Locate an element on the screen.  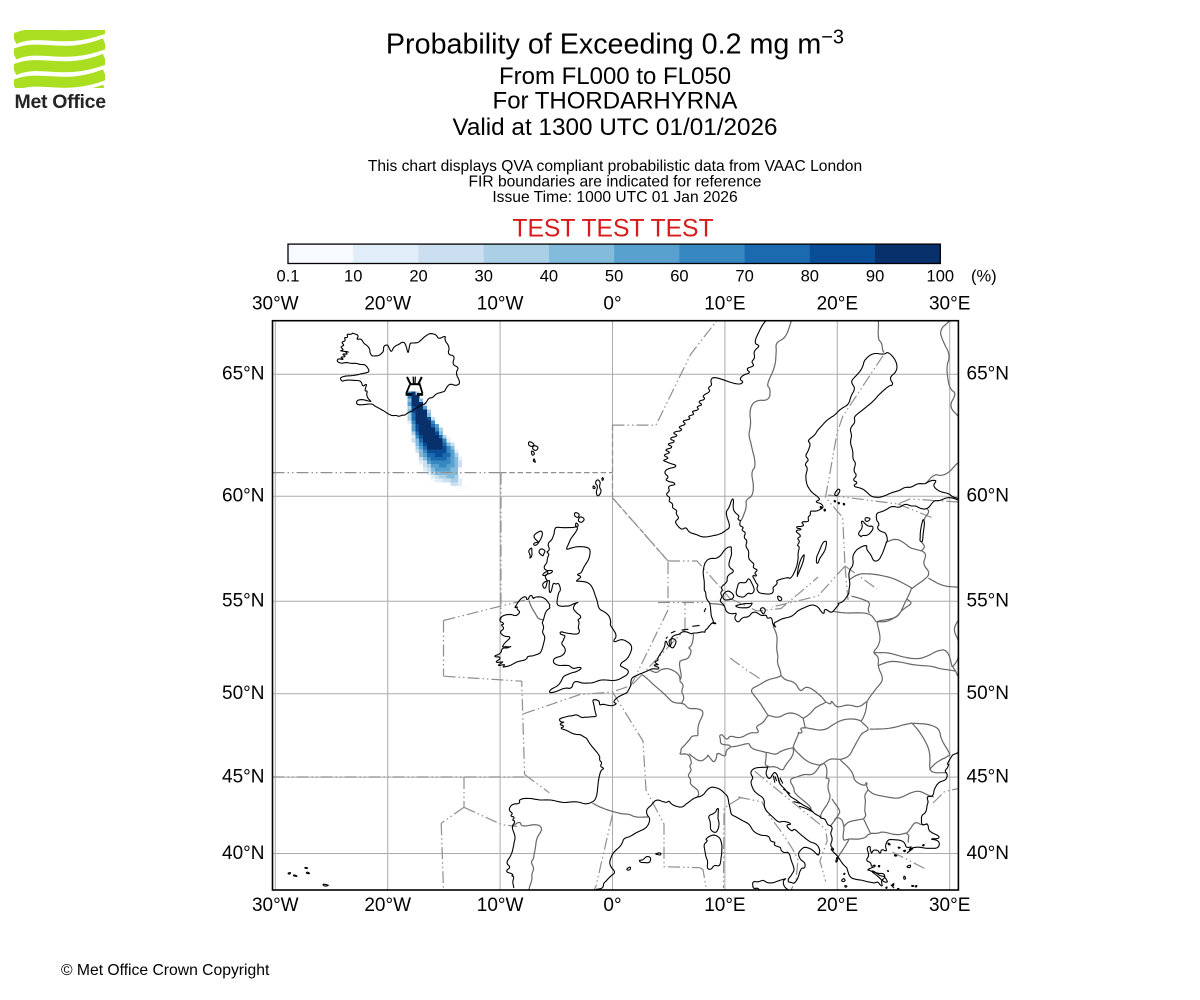
svg-text: 80 is located at coordinates (810, 277).